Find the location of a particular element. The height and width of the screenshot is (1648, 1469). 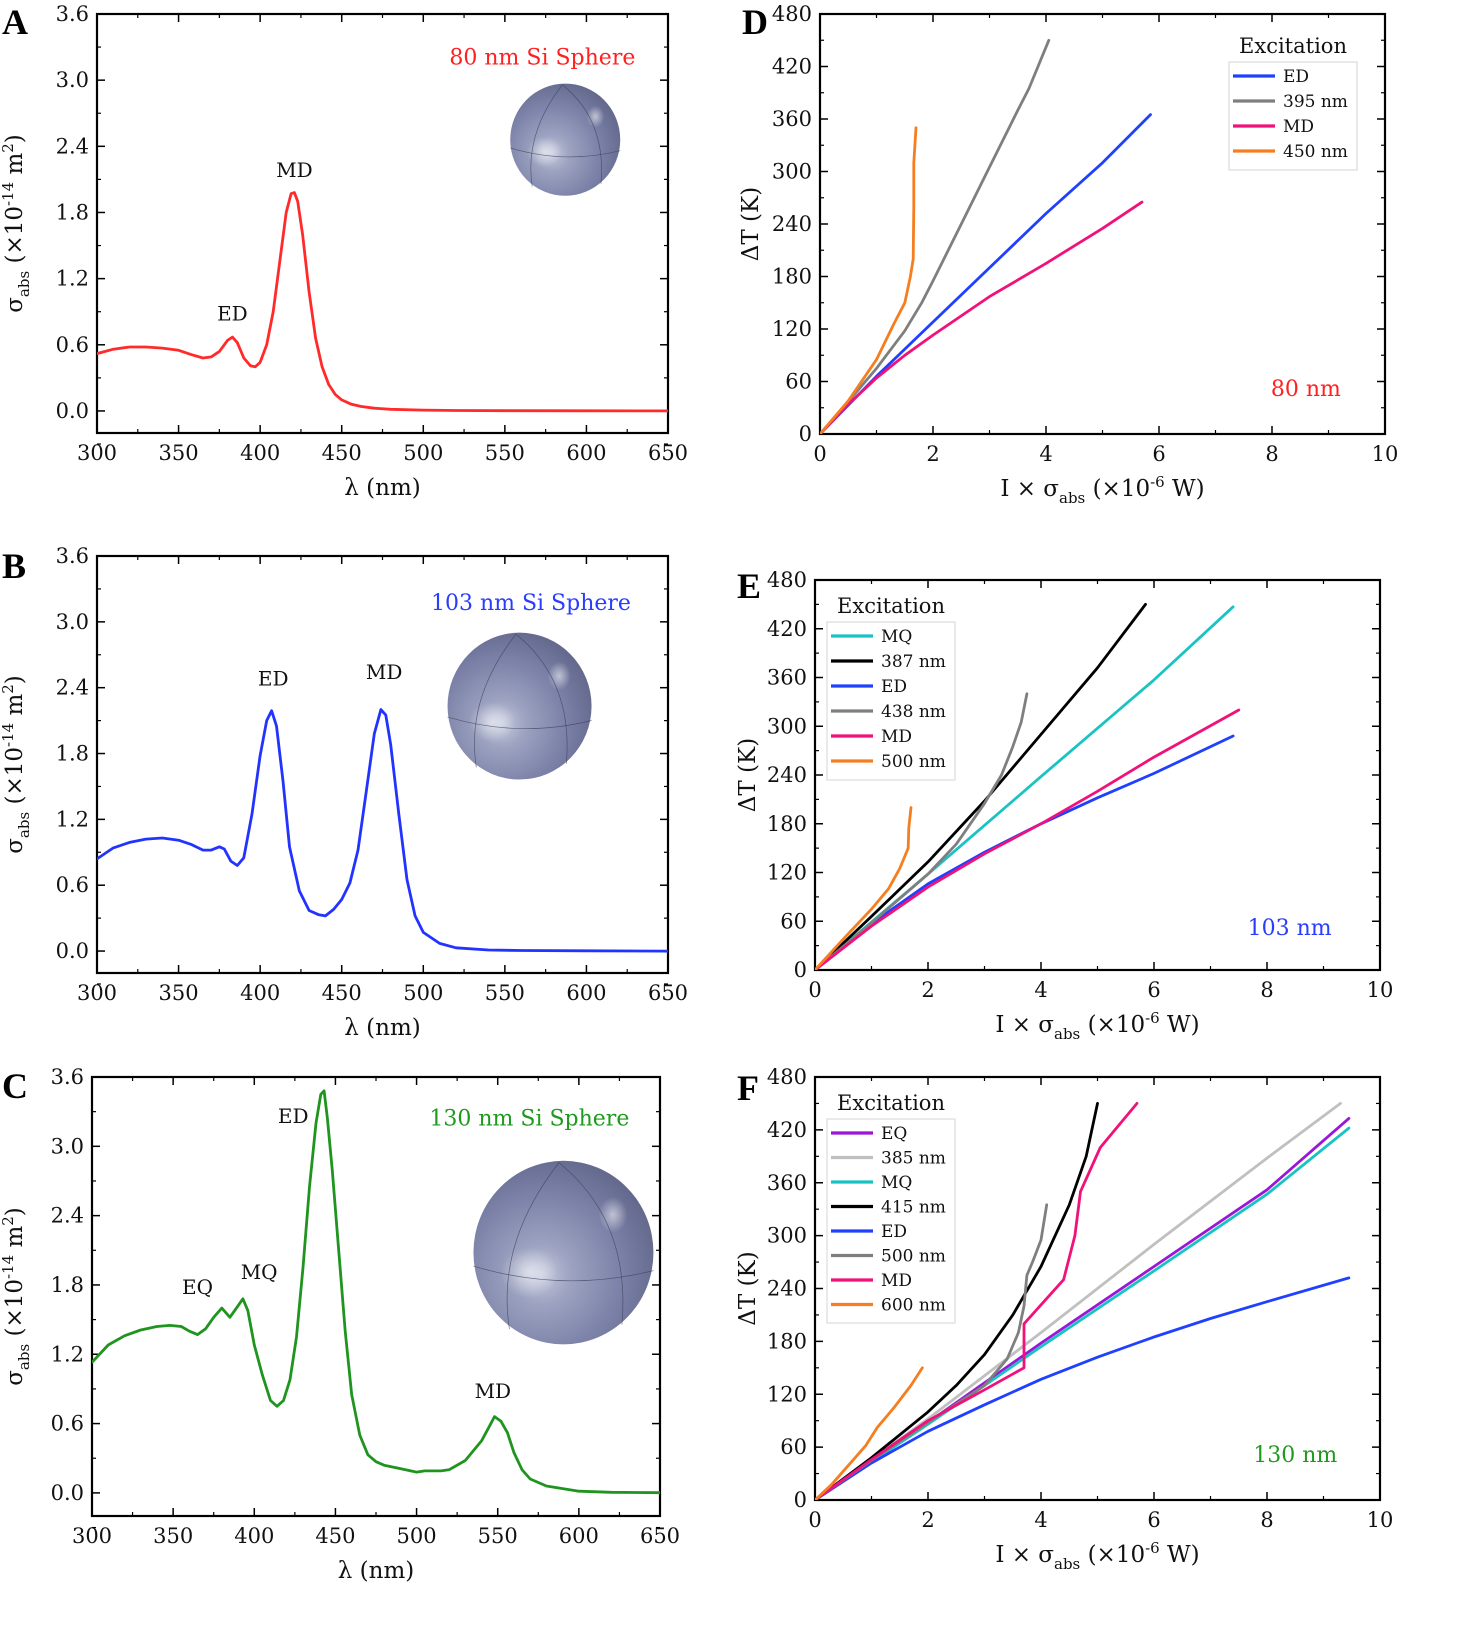

x-axis-title: I × σabs (×10-6 W) is located at coordinates (1102, 490).